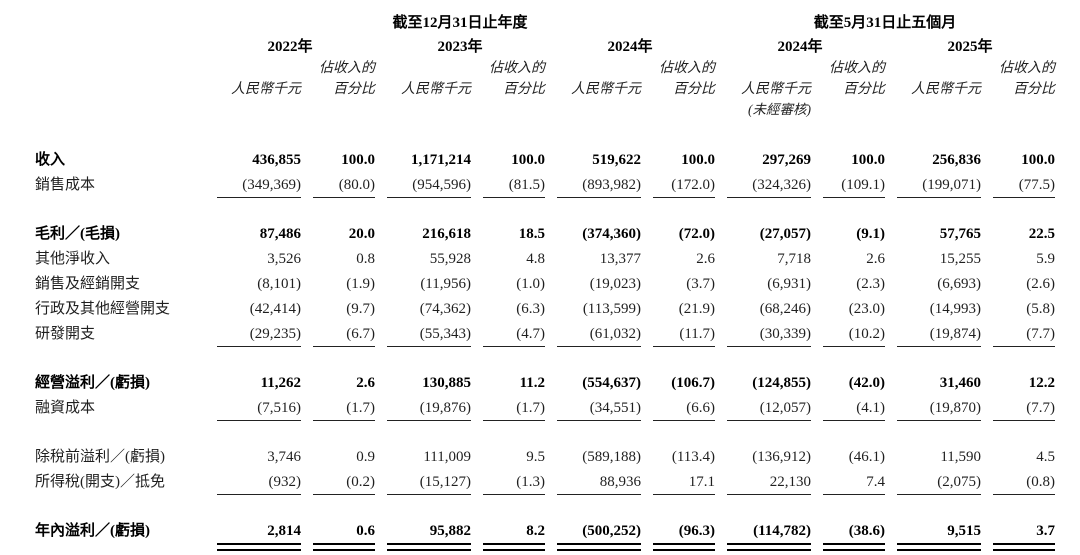  Describe the element at coordinates (365, 457) in the screenshot. I see `percent-cell: 0.9` at that location.